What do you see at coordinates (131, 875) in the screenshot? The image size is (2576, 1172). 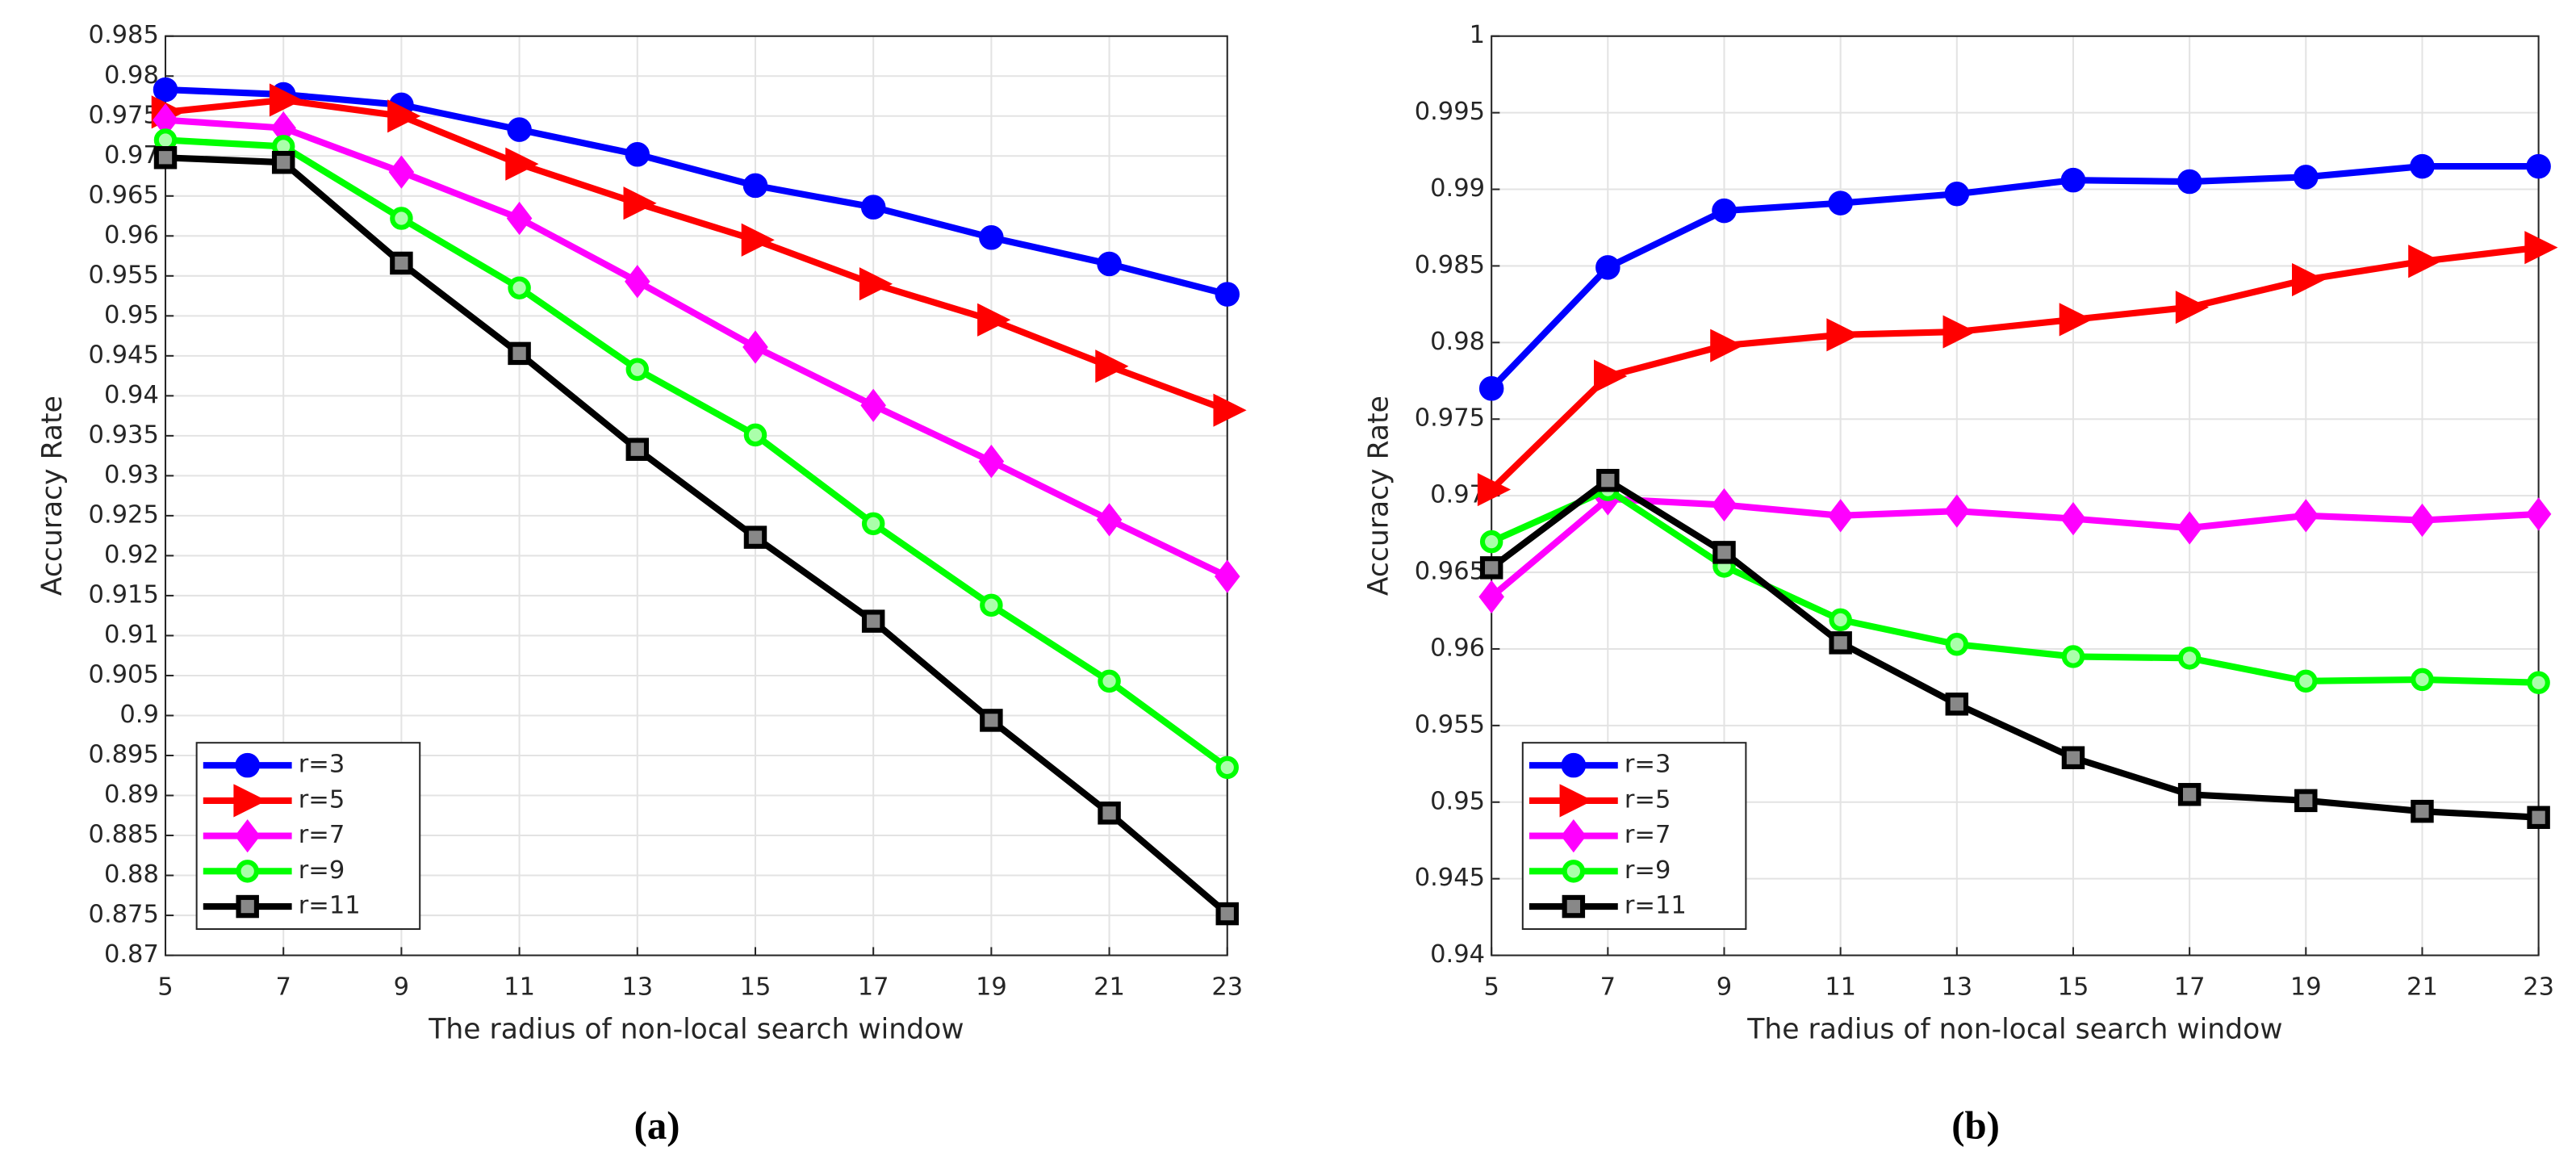 I see `y-tick-label: 0.88` at bounding box center [131, 875].